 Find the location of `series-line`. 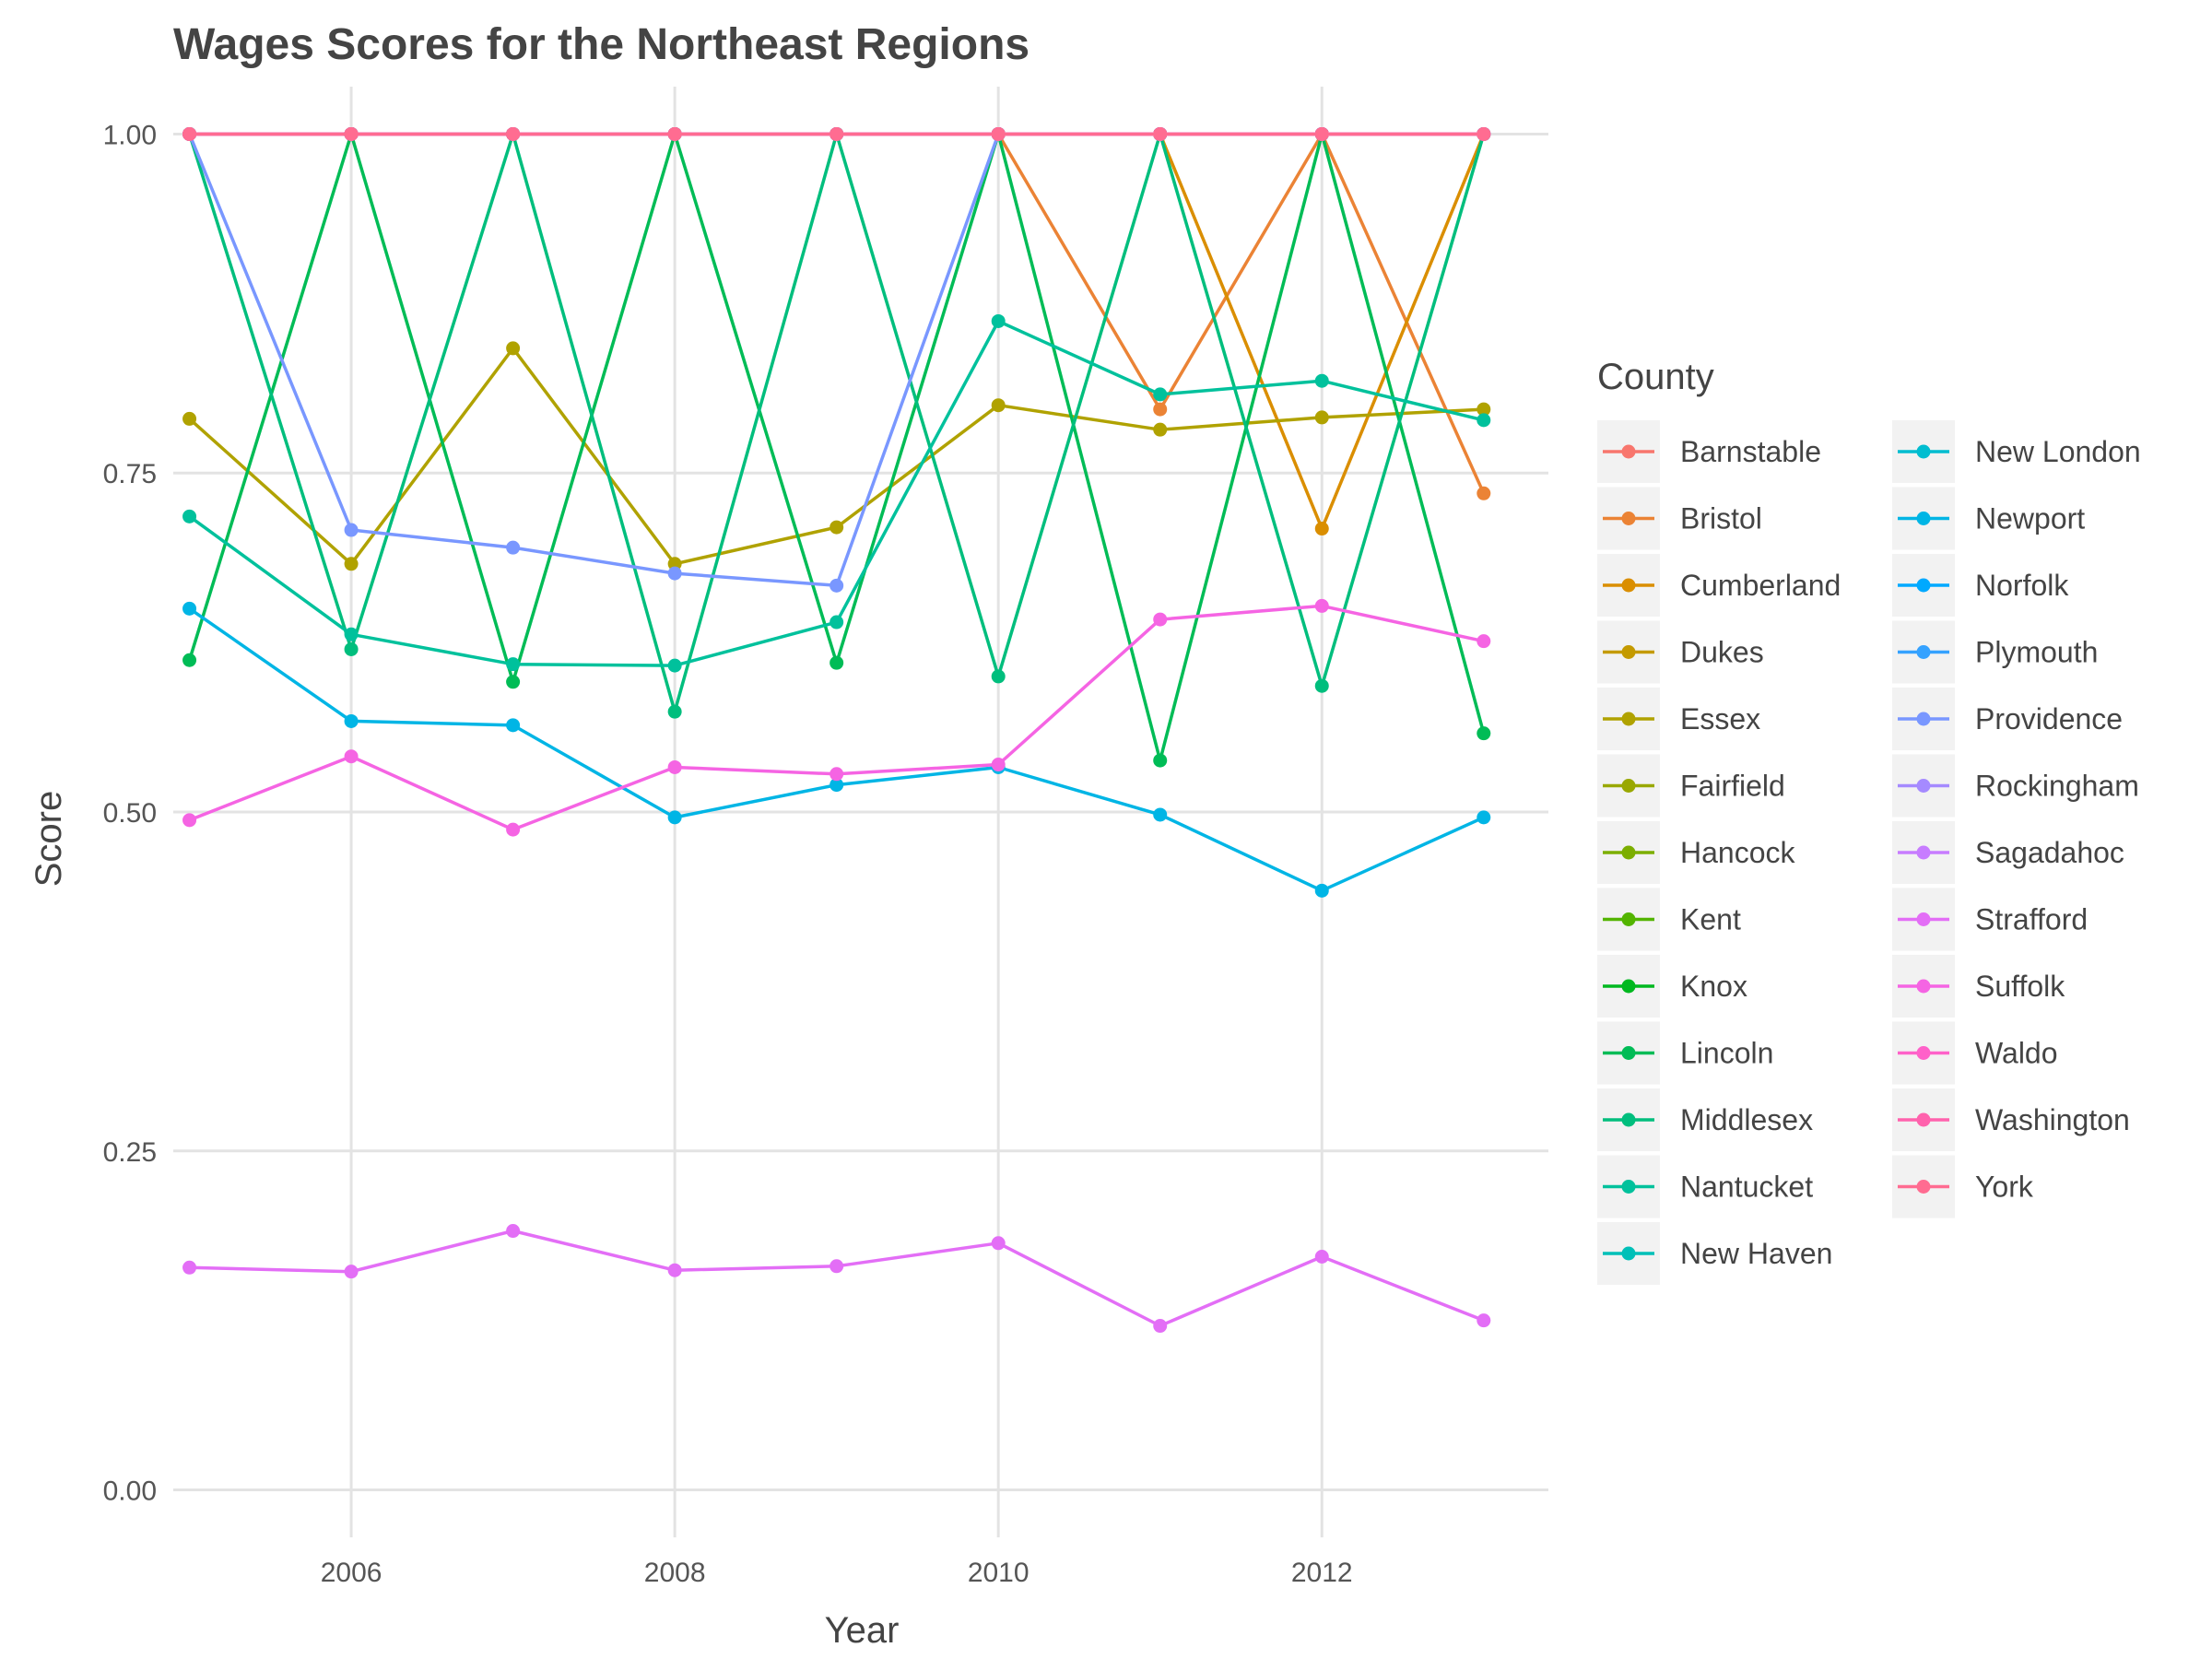

series-line is located at coordinates (837, 1278).